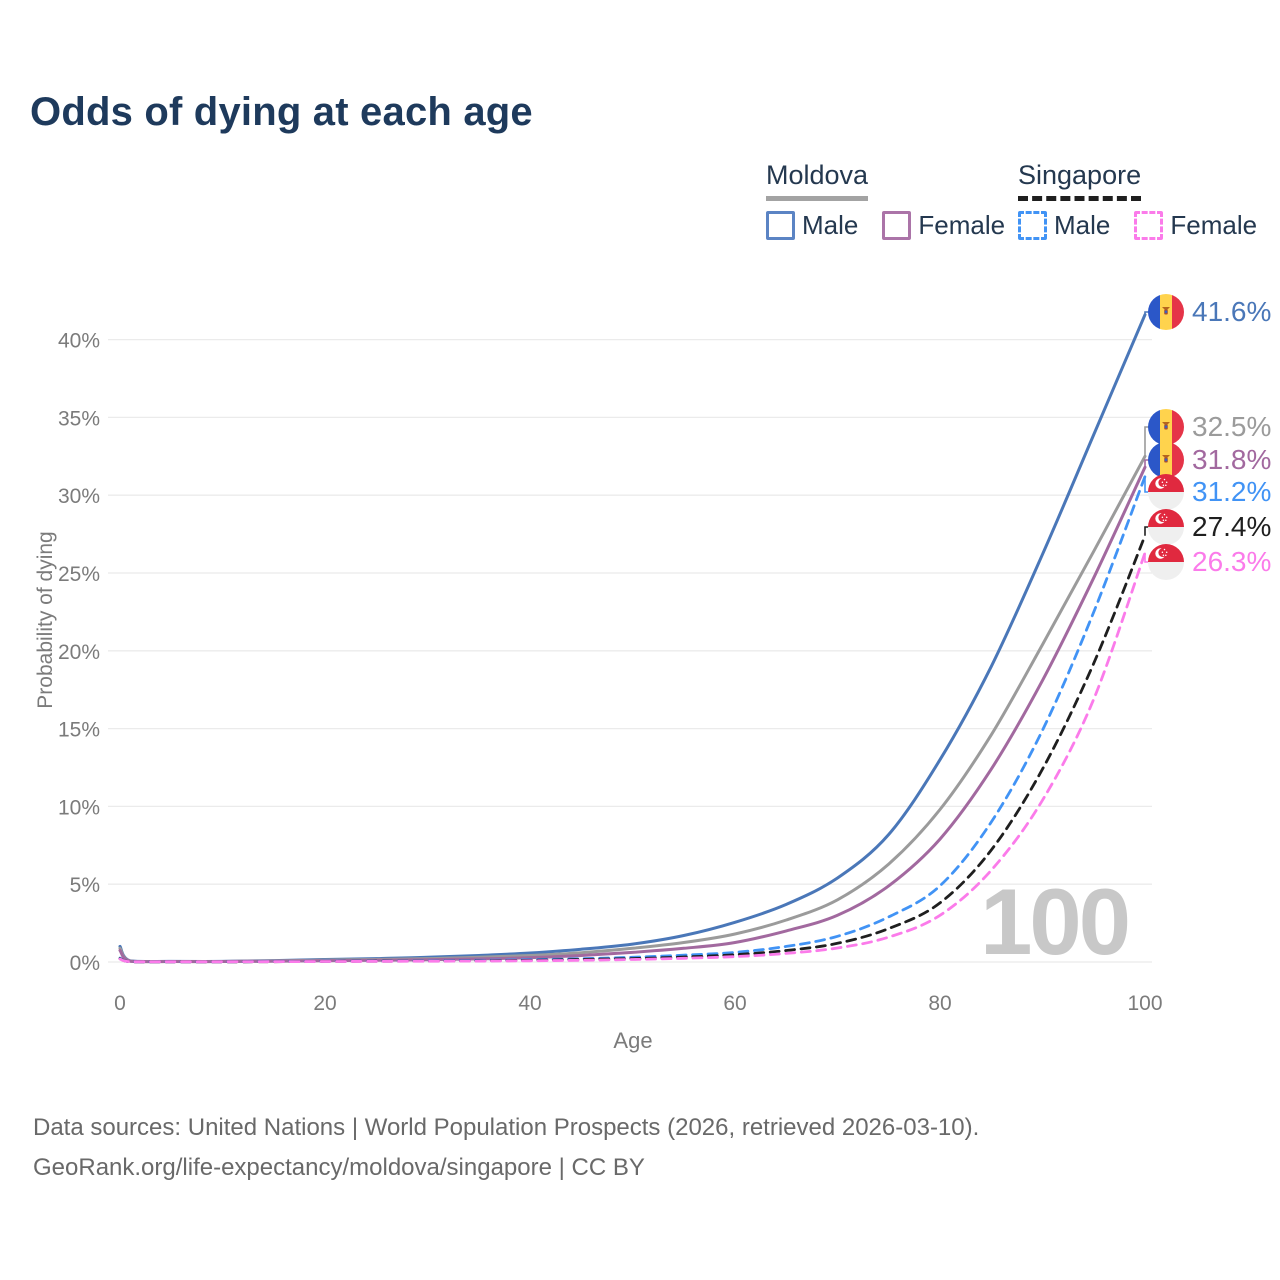 Image resolution: width=1280 pixels, height=1280 pixels. What do you see at coordinates (817, 180) in the screenshot?
I see `legend-country-moldova: Moldova` at bounding box center [817, 180].